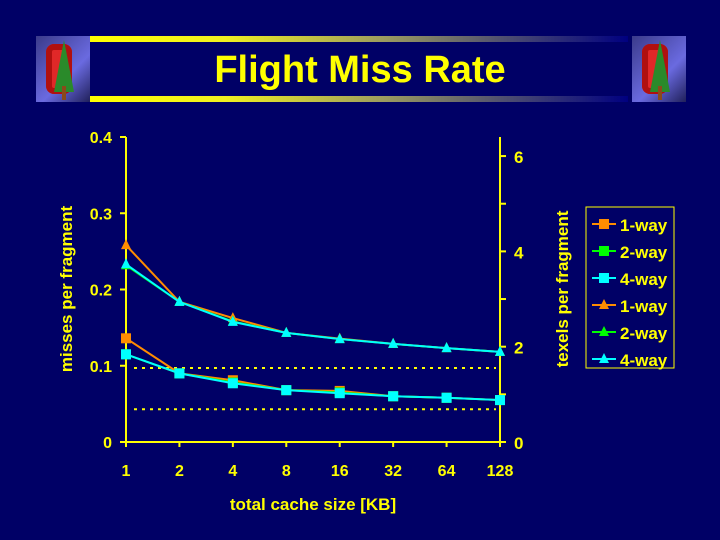  Describe the element at coordinates (232, 471) in the screenshot. I see `x-tick-label: 4` at that location.